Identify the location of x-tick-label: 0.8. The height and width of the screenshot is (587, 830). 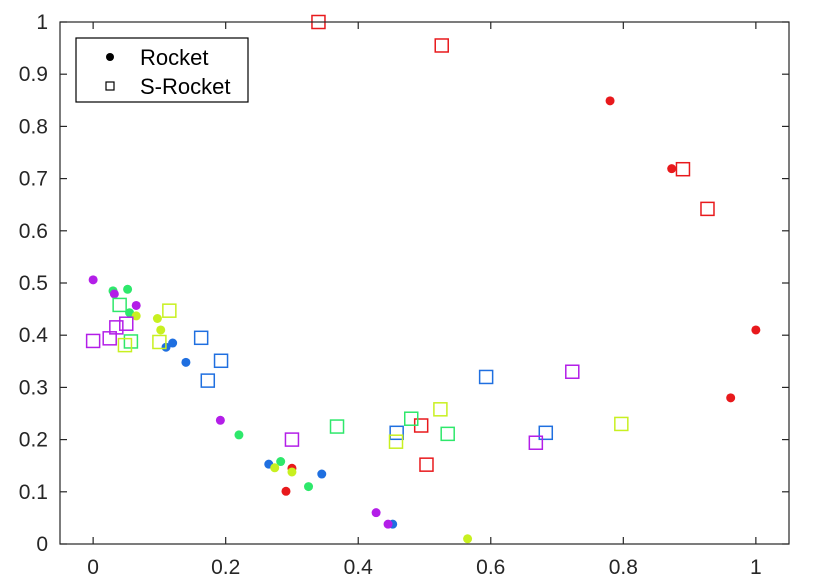
(623, 567).